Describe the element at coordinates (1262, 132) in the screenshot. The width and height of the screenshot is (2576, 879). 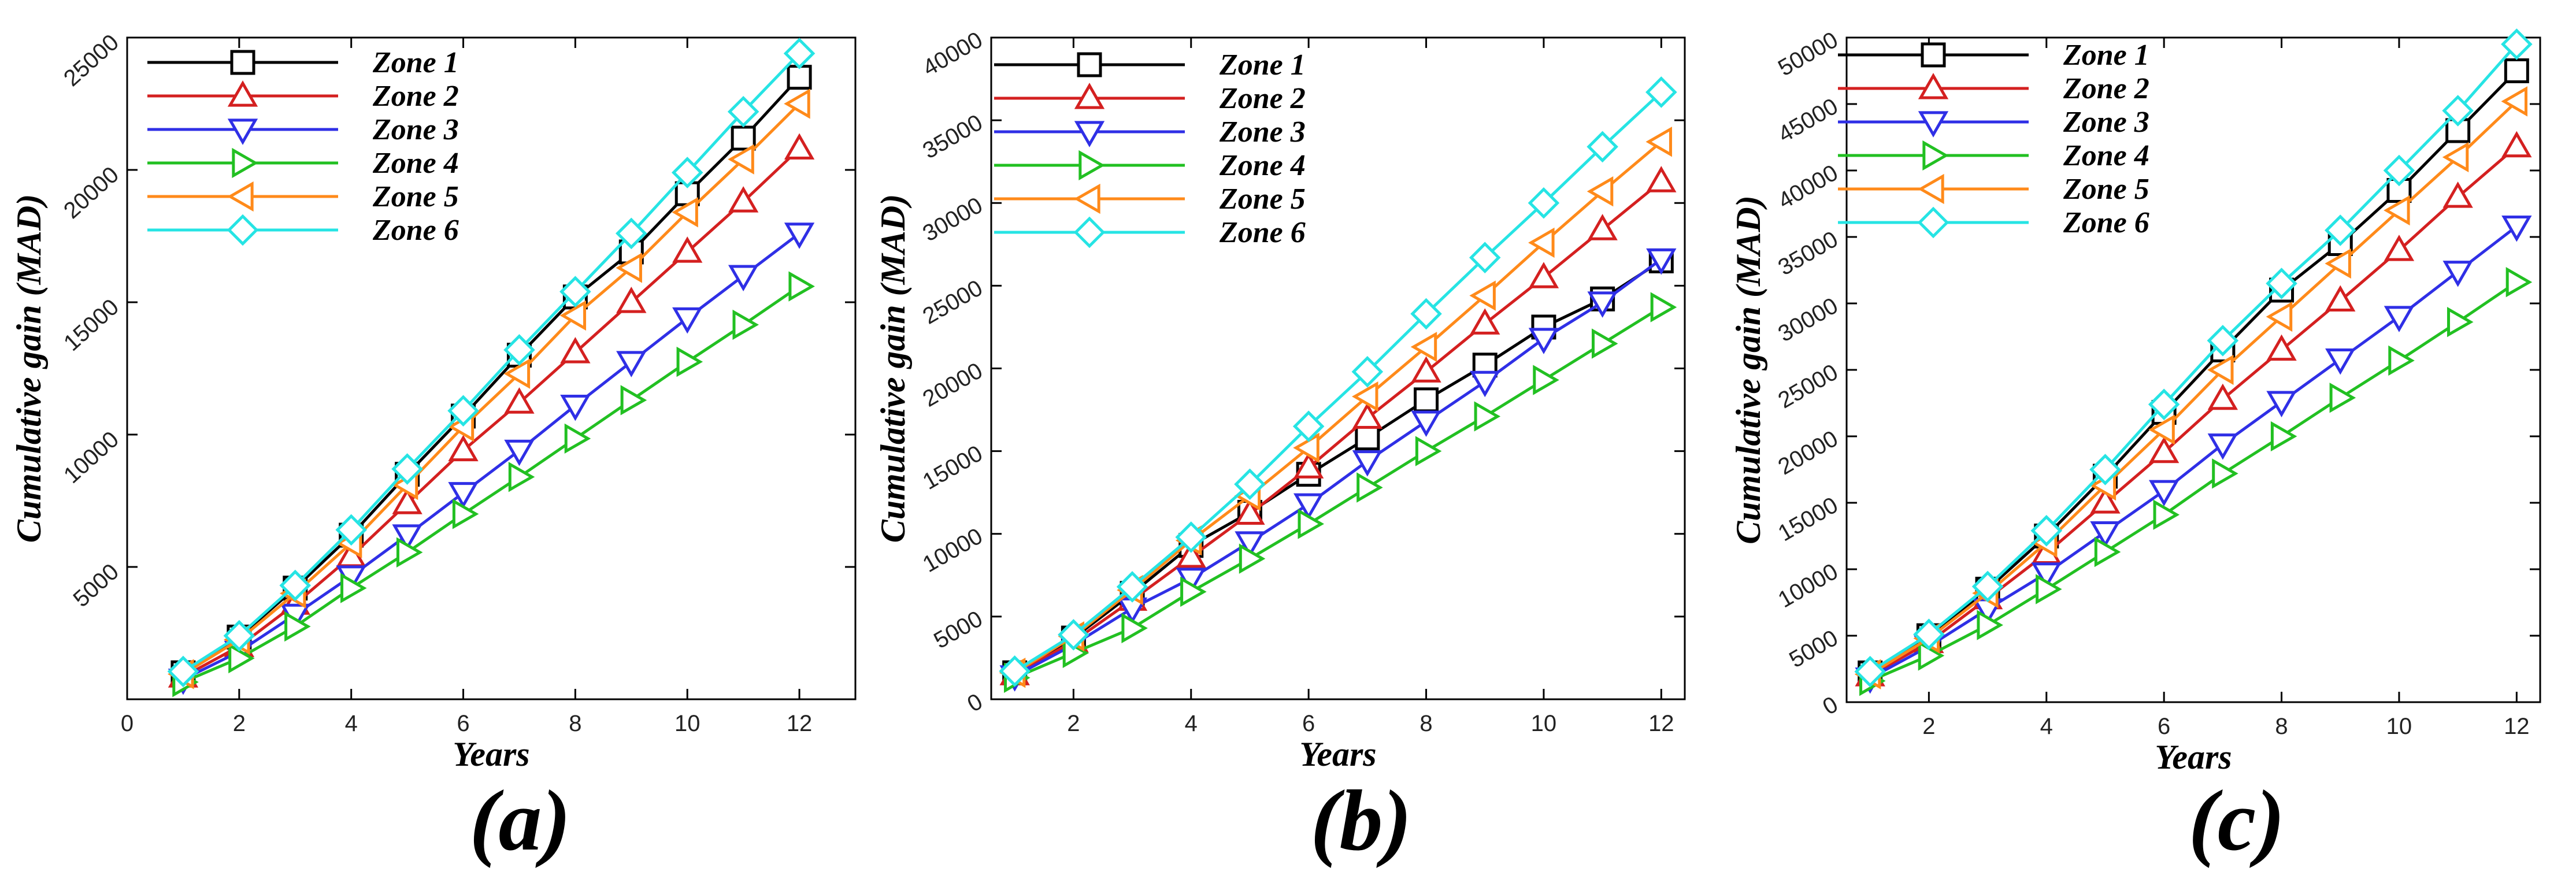
I see `legend-label: Zone 3` at that location.